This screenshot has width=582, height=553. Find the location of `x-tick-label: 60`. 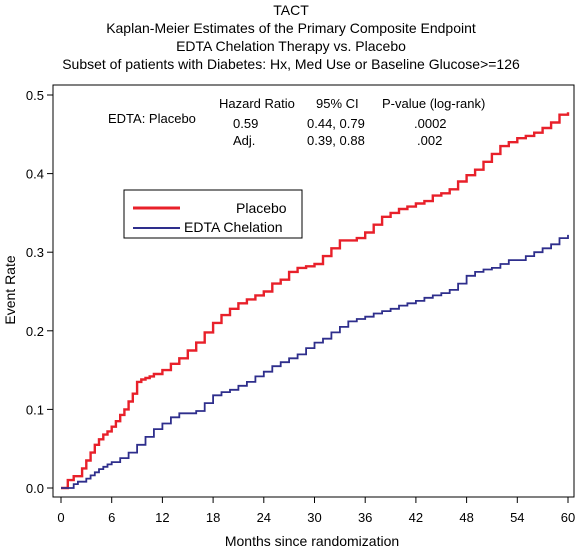

x-tick-label: 60 is located at coordinates (568, 517).